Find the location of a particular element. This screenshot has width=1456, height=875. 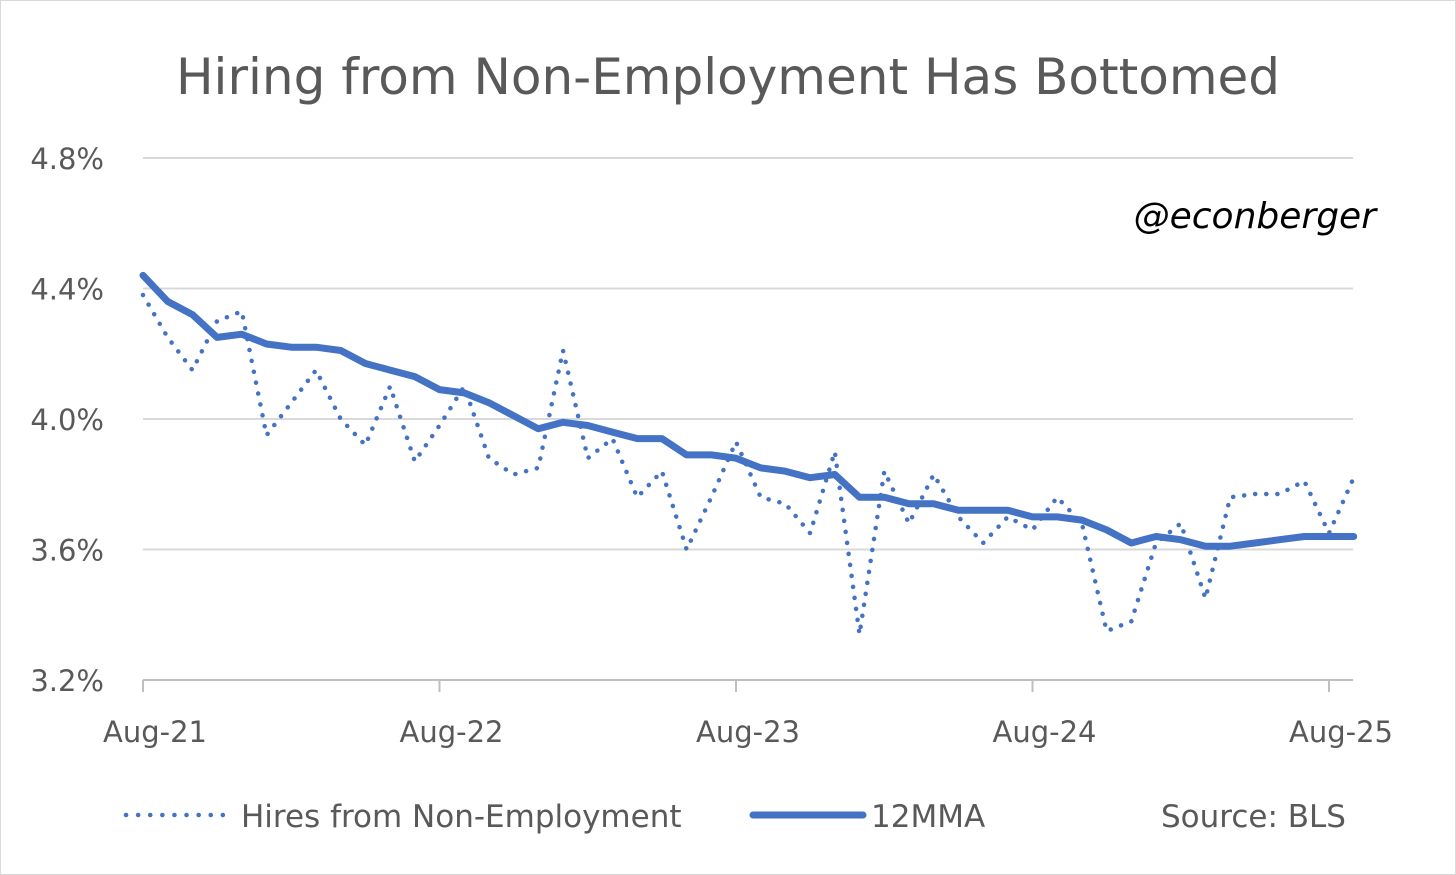

y-tick-label: 4.4% is located at coordinates (67, 290).